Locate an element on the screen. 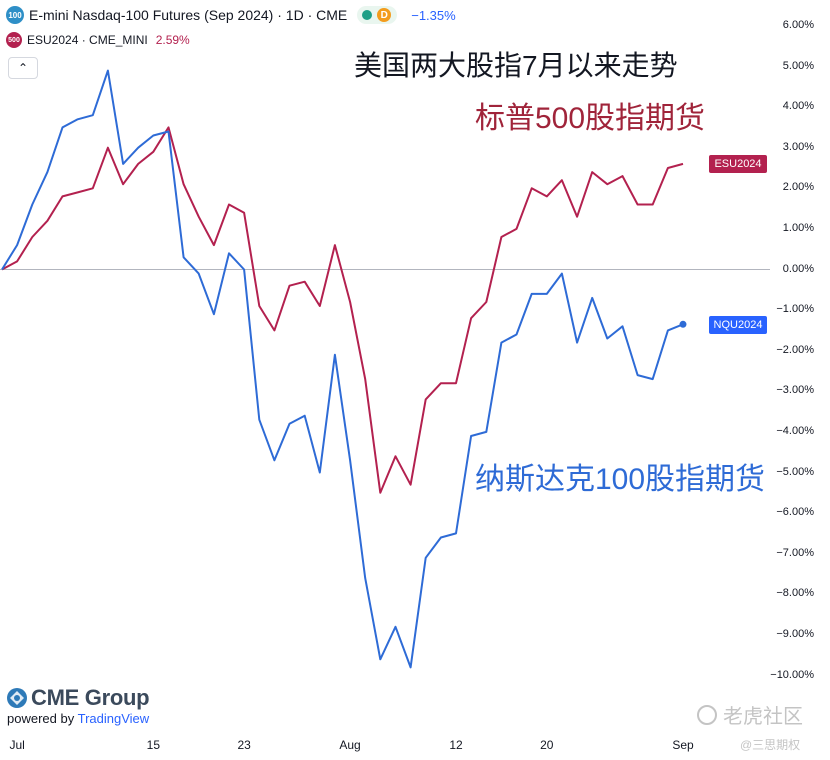  es-annotation-label: 标普500股指期货 is located at coordinates (590, 118).